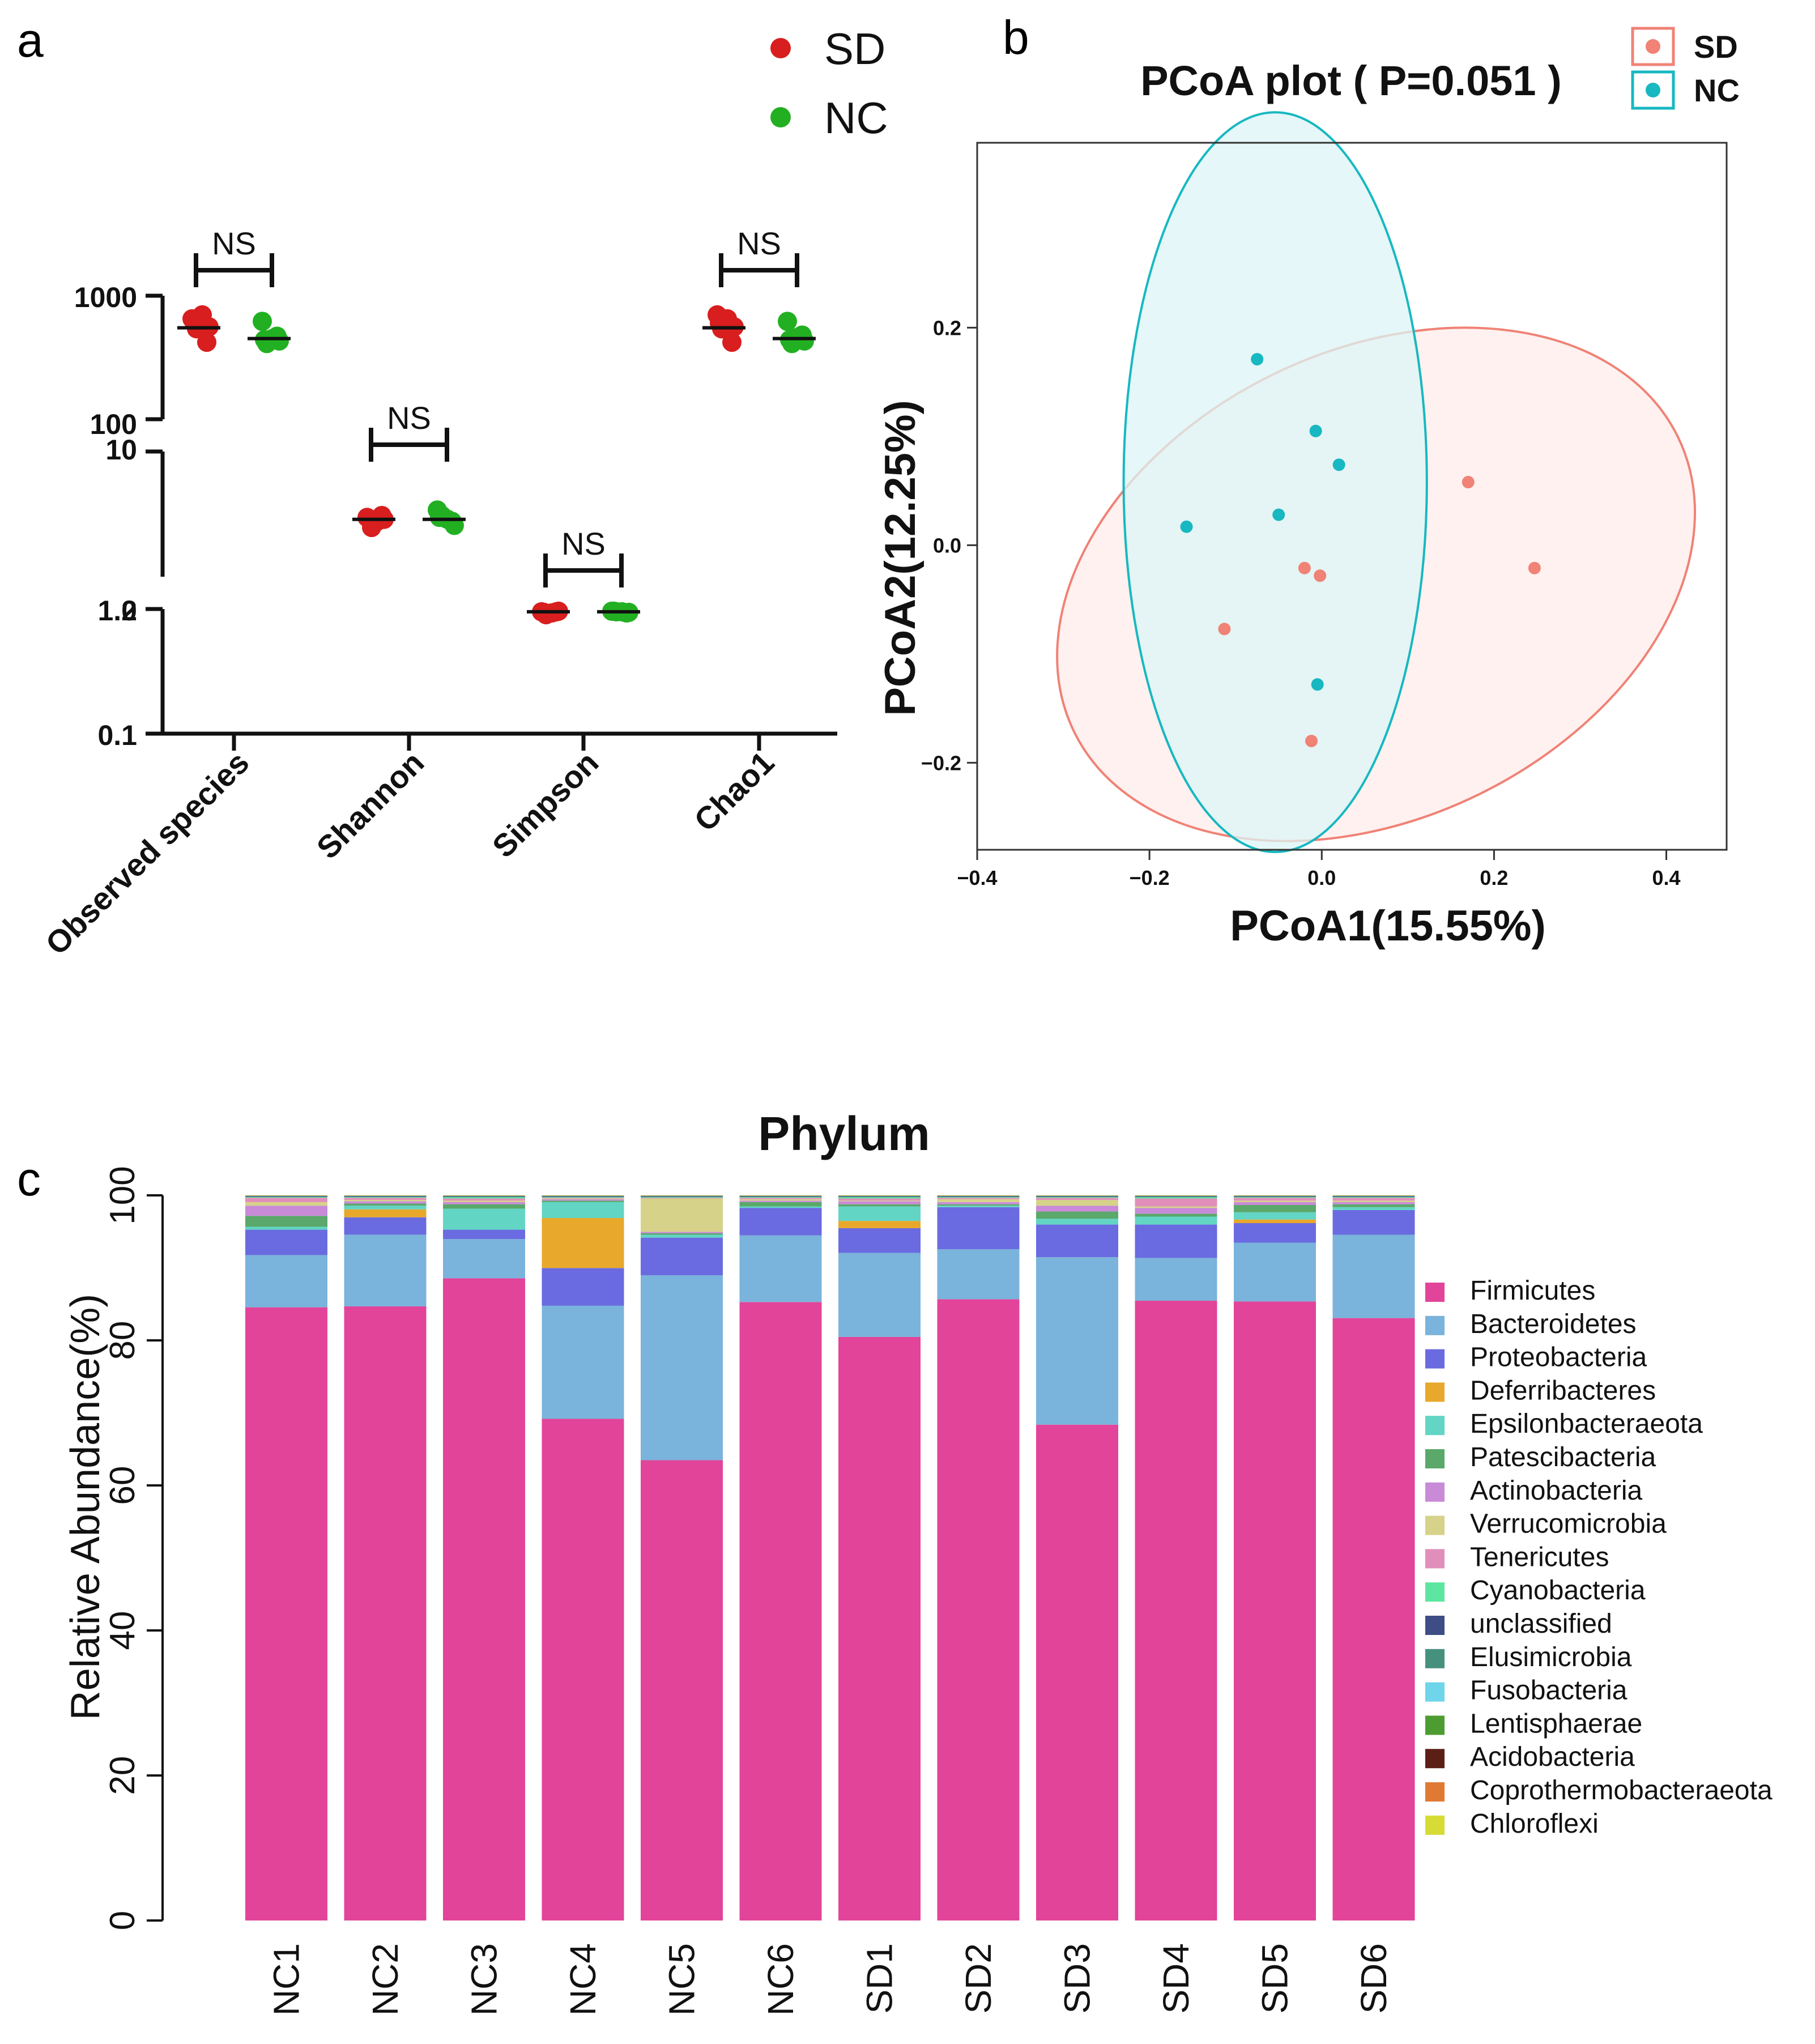 Image resolution: width=1815 pixels, height=2044 pixels. I want to click on phylum-legend-label: Acidobacteria, so click(1552, 1757).